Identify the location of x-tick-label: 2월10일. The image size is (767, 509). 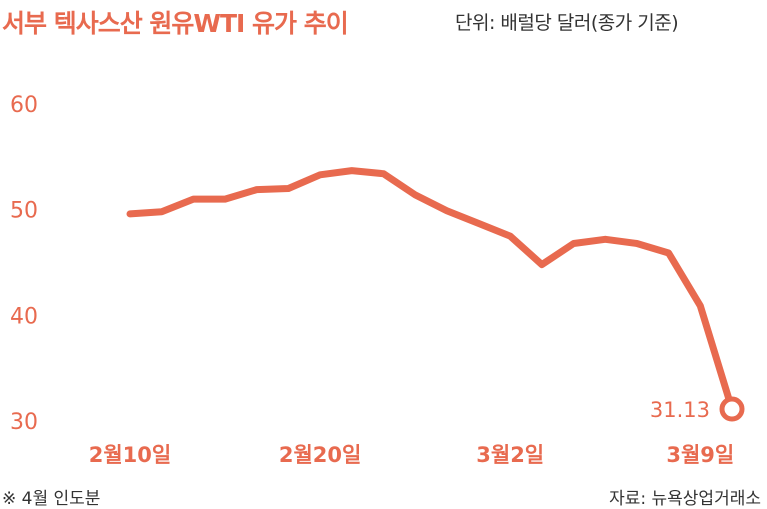
(130, 455).